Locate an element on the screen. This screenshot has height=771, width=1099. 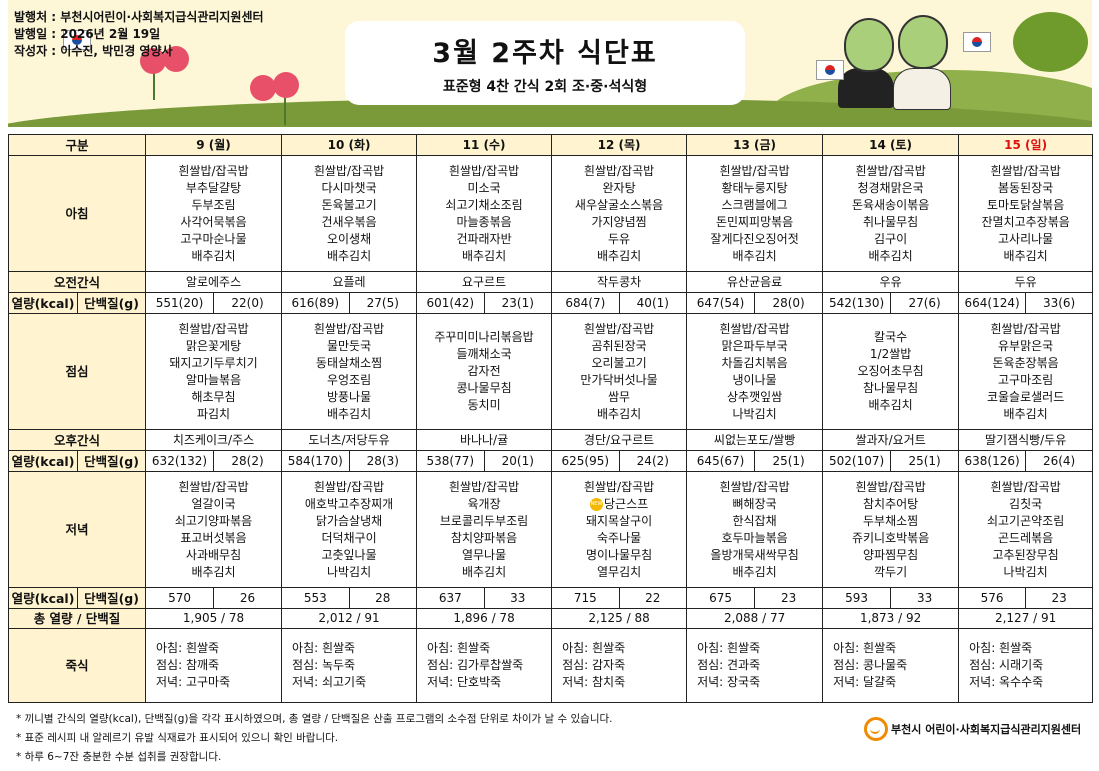
dinner-menu-cell: 흰쌀밥/잡곡밥 NEW 당근스프 돼지목살구이 숙주나물 명이나물무침 열무김치 is located at coordinates (619, 529).